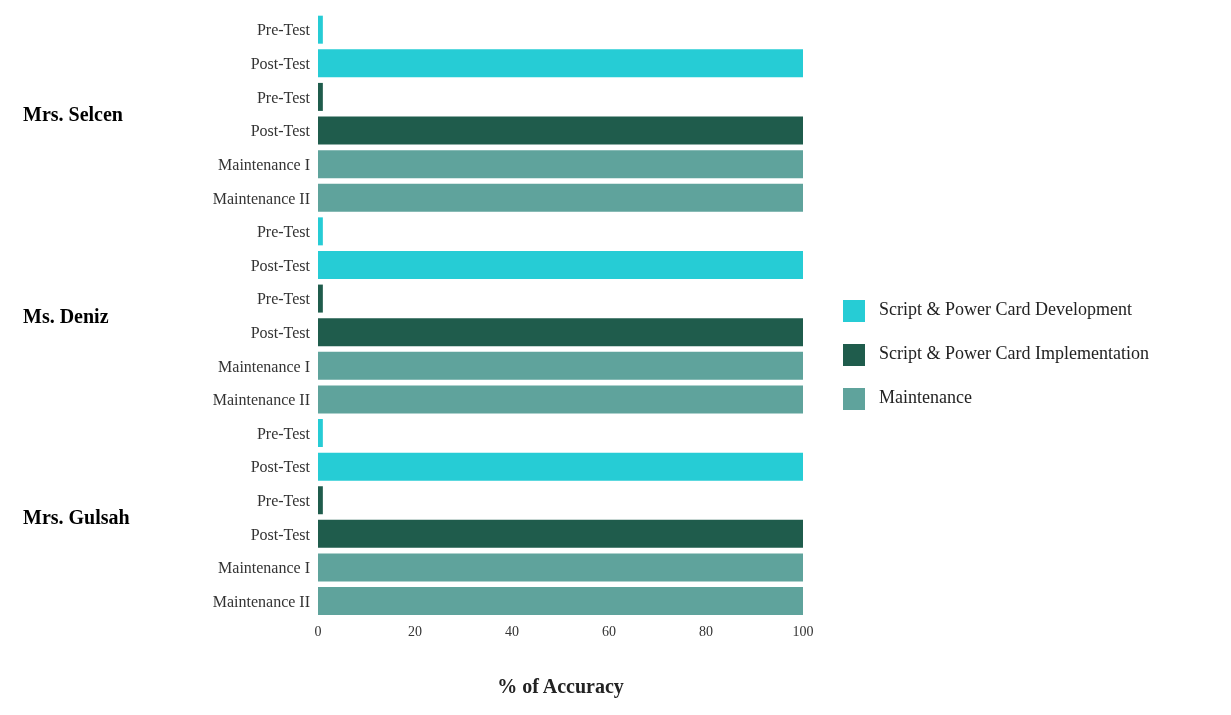 Image resolution: width=1231 pixels, height=715 pixels. I want to click on x-tick-label: 40, so click(512, 631).